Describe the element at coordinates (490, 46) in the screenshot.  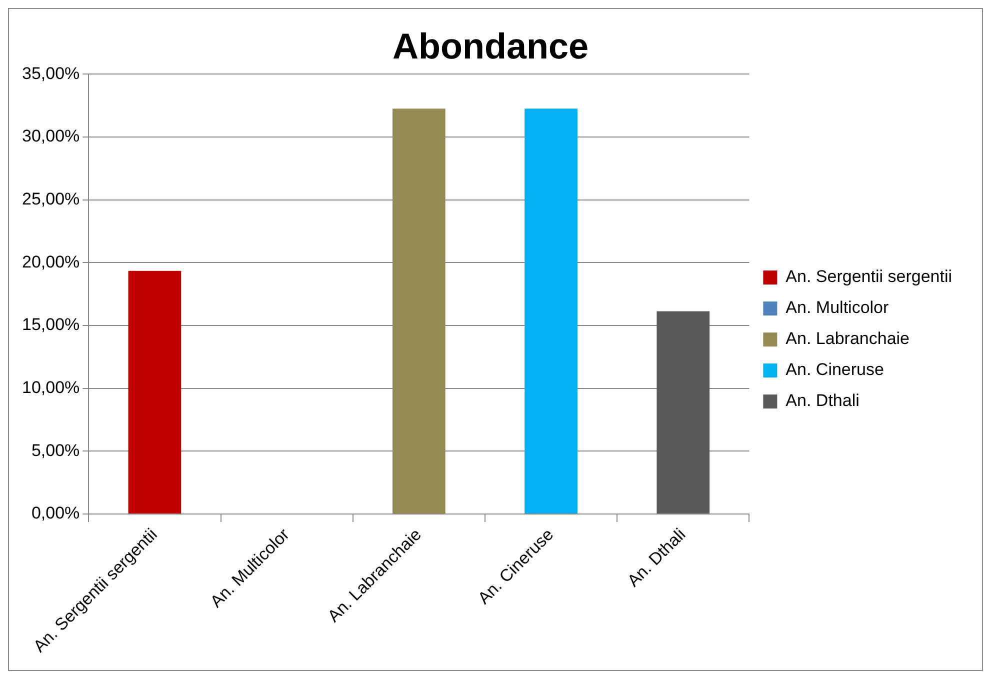
I see `chart-title: Abondance` at that location.